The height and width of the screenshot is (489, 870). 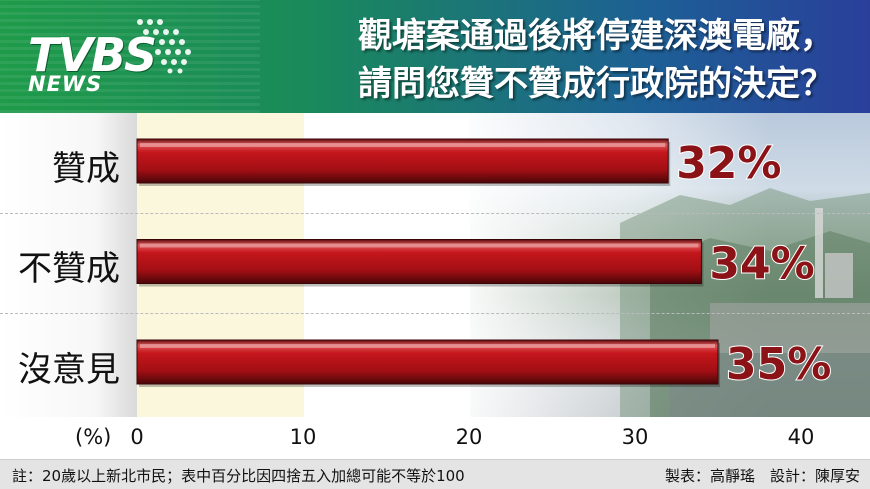 I want to click on chart-title-line-1: 觀塘案通過後將停建深澳電廠，, so click(x=596, y=36).